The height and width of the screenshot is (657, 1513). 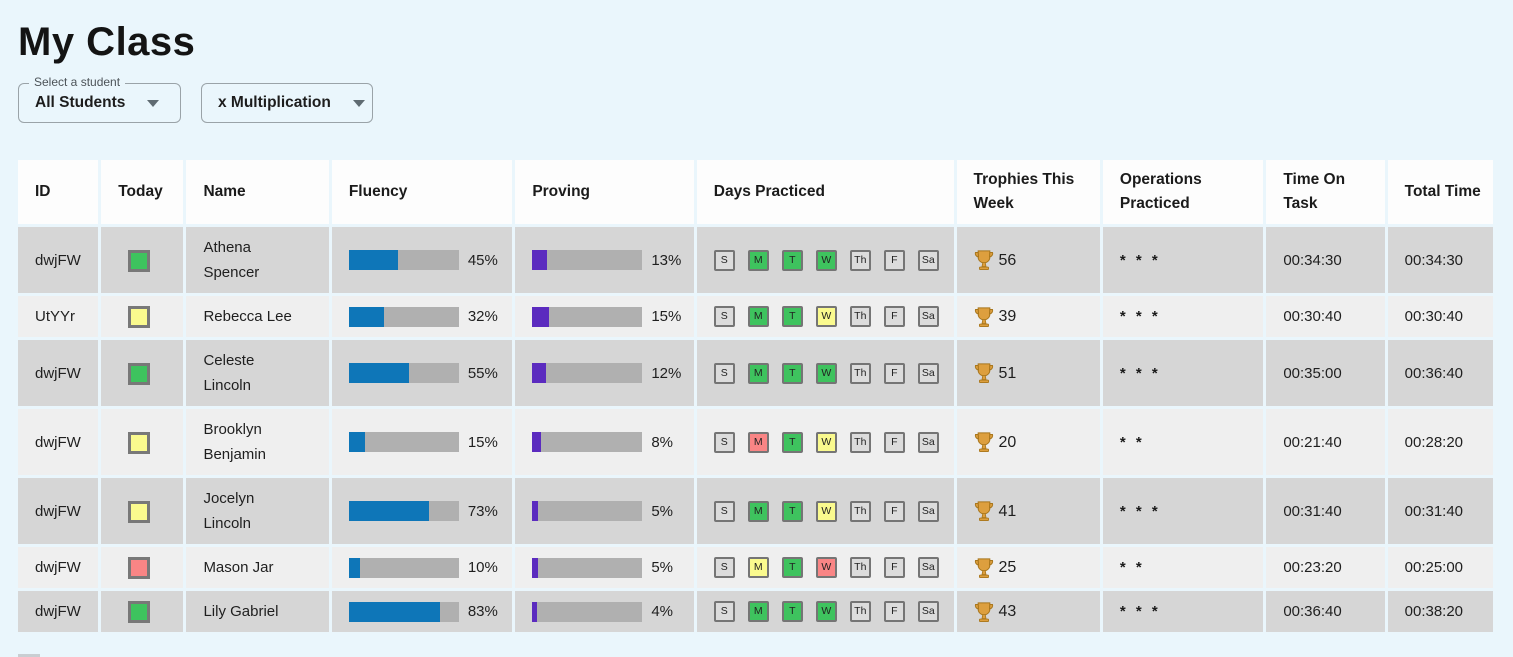 I want to click on column-header-today: Today, so click(x=142, y=192).